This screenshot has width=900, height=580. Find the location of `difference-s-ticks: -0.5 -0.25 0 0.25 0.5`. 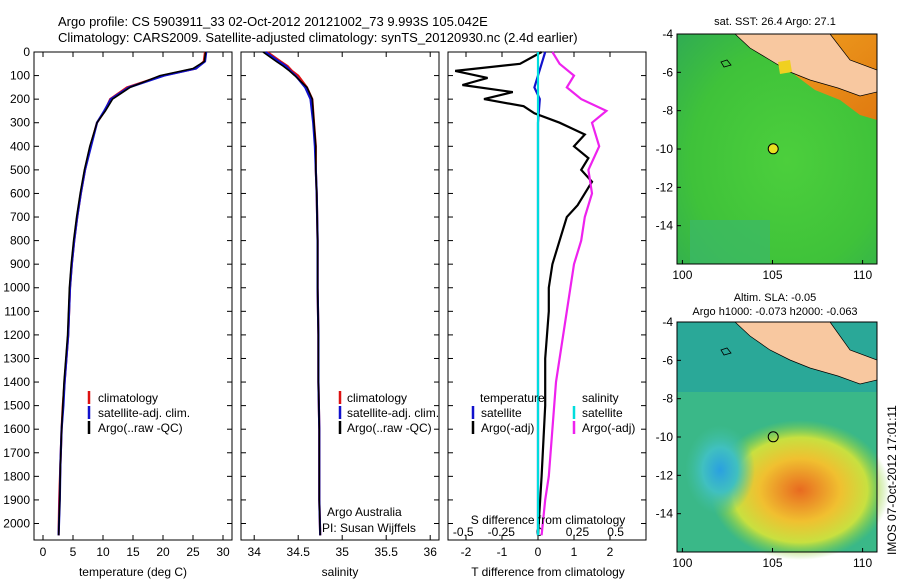

difference-s-ticks: -0.5 -0.25 0 0.25 0.5 is located at coordinates (538, 532).